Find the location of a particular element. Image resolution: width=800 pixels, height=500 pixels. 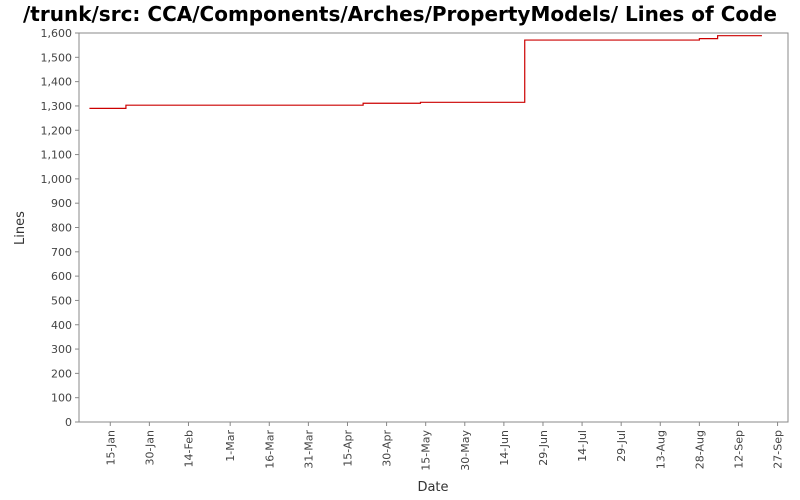

x-tick-label: 16-Mar is located at coordinates (269, 449).